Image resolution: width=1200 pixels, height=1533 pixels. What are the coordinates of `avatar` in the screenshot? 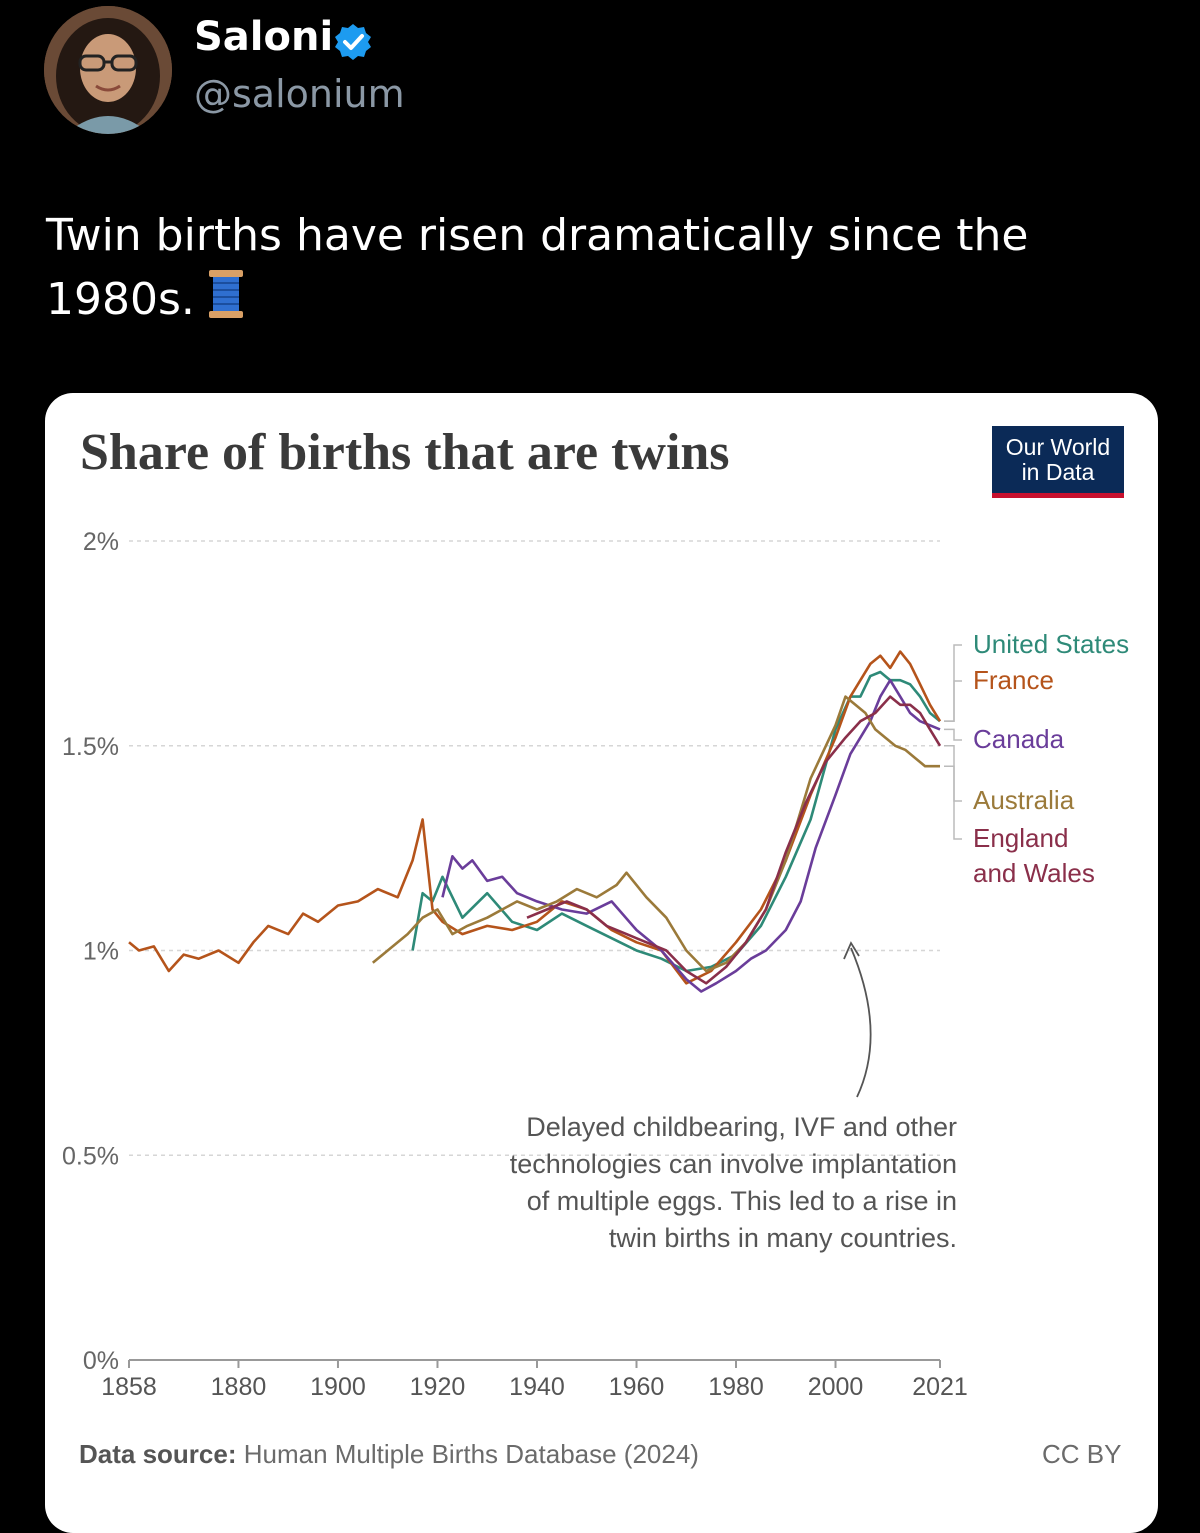 It's located at (108, 70).